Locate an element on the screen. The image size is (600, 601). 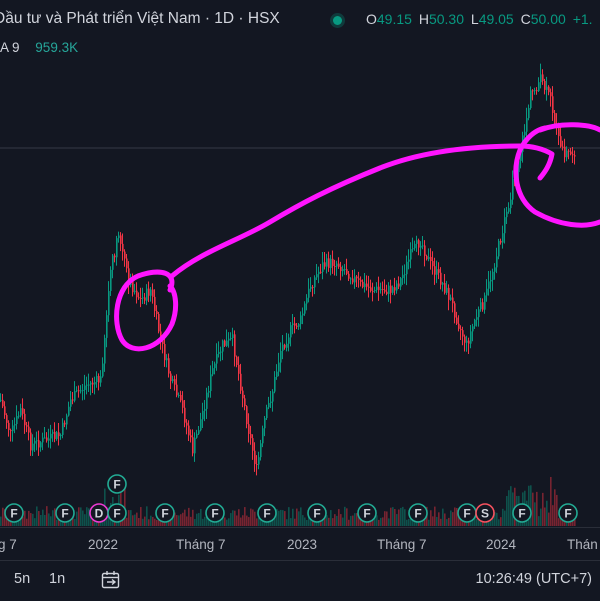
range-5y-button: 5n is located at coordinates (22, 579).